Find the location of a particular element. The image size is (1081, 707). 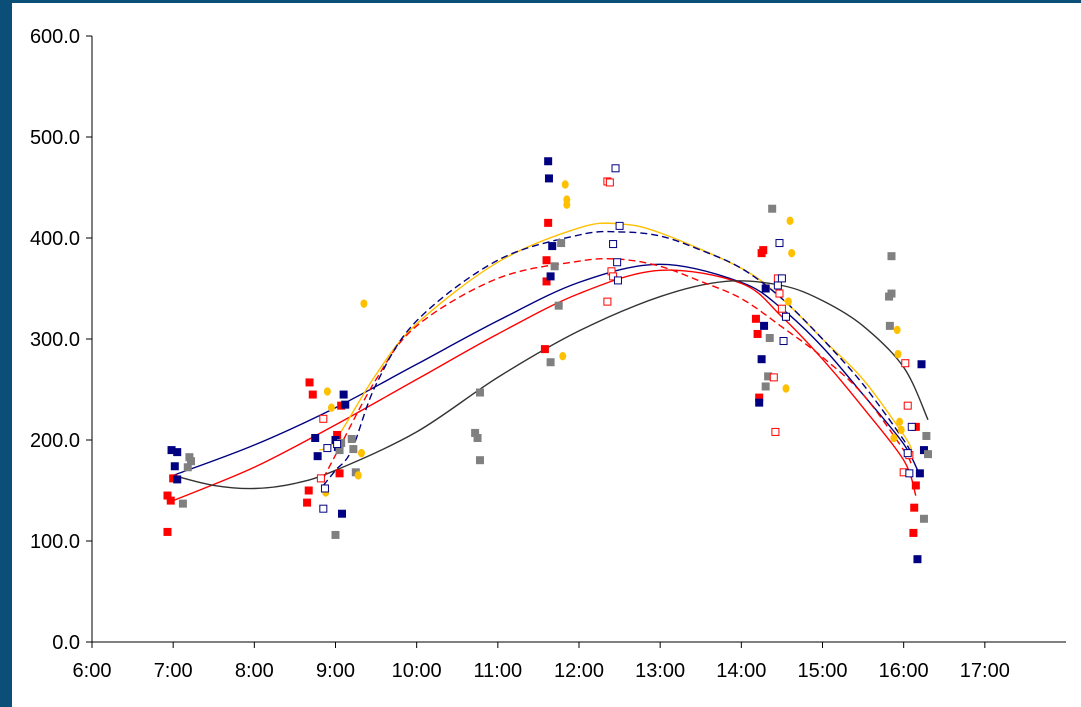

x-tick-label: 17:00 is located at coordinates (985, 671).